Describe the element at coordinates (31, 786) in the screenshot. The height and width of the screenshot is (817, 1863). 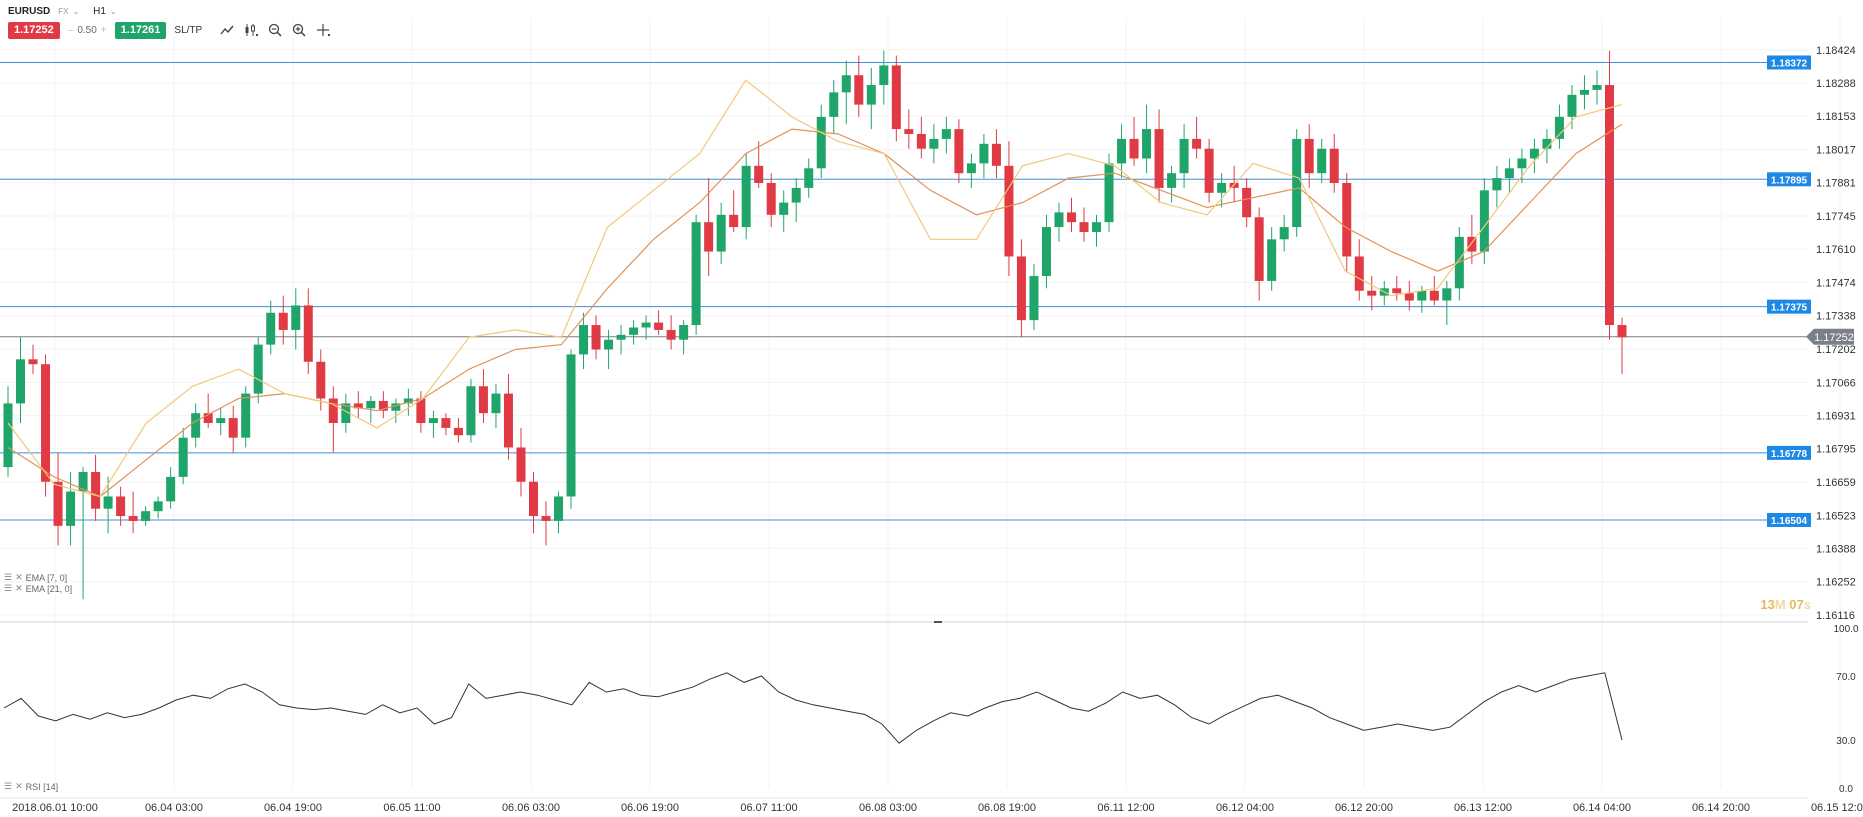
I see `rsi-label: ☰ ✕ RSI [14]` at that location.